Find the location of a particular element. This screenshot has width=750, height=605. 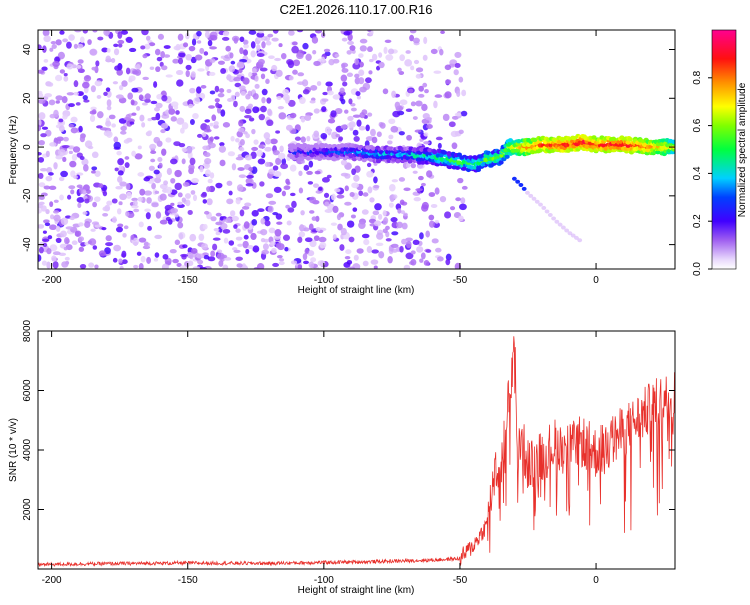

figure-title: C2E1.2026.110.17.00.R16 is located at coordinates (356, 9).